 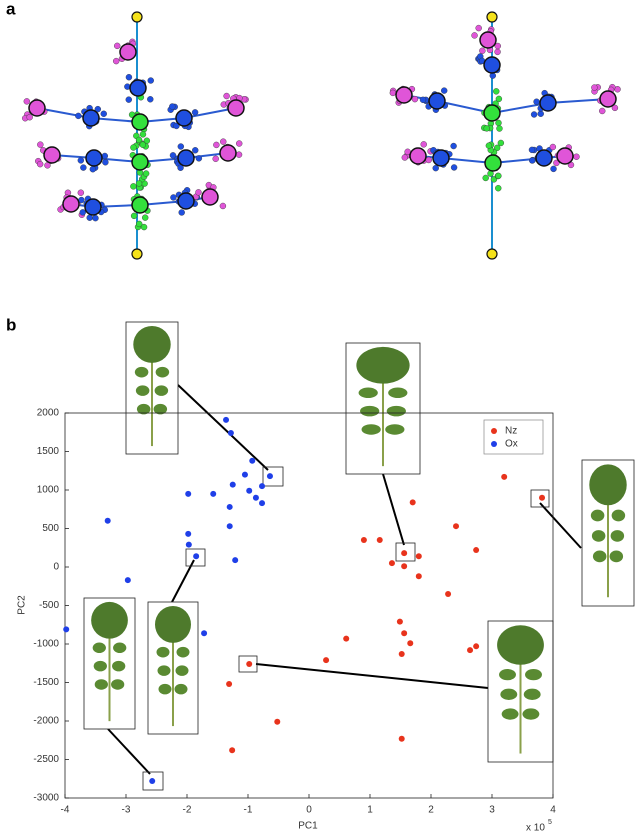 What do you see at coordinates (535, 828) in the screenshot?
I see `x-scale-label: x 10` at bounding box center [535, 828].